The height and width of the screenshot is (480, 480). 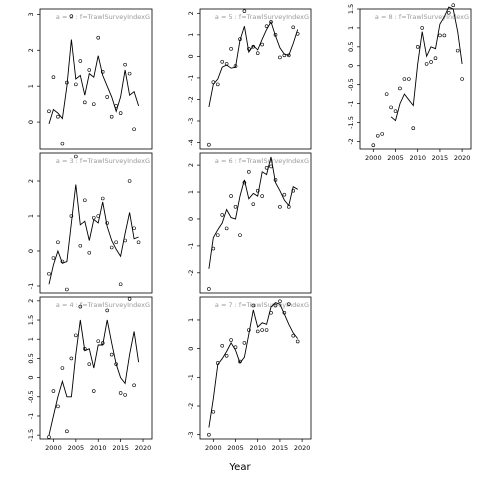 I want to click on panel-title: a = 7 : f=TrawlSurveyIndexG, so click(x=262, y=305).